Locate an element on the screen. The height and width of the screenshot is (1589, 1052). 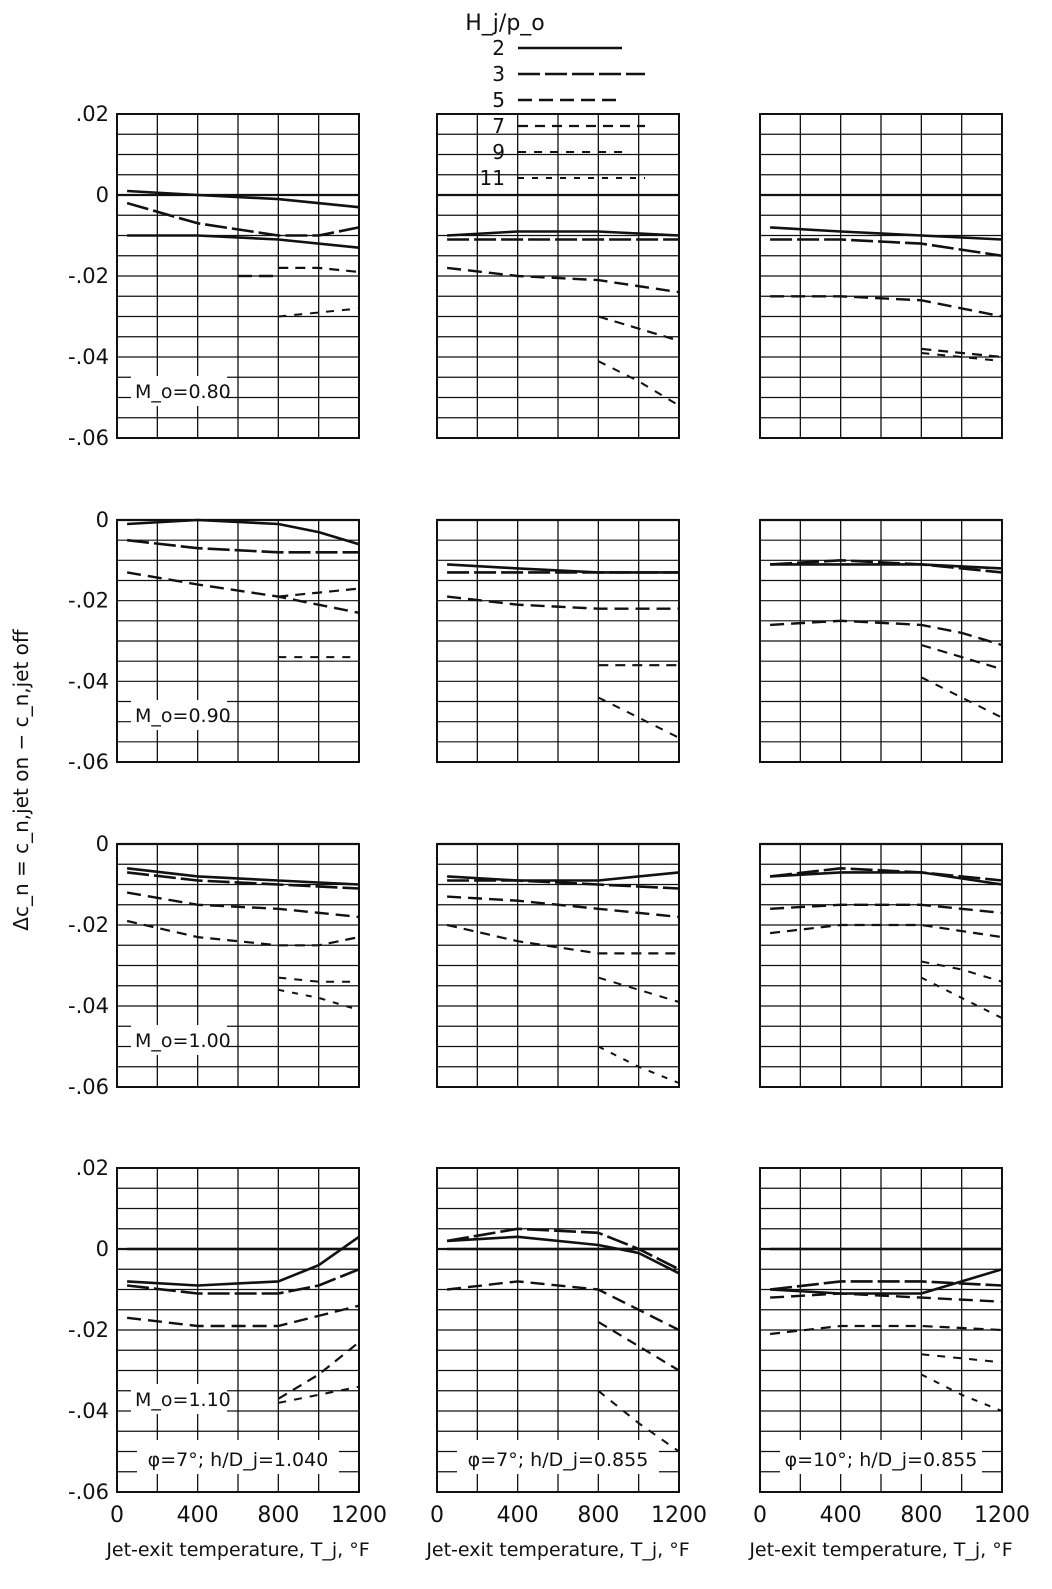
mach-label: M_o=0.90 is located at coordinates (181, 715).